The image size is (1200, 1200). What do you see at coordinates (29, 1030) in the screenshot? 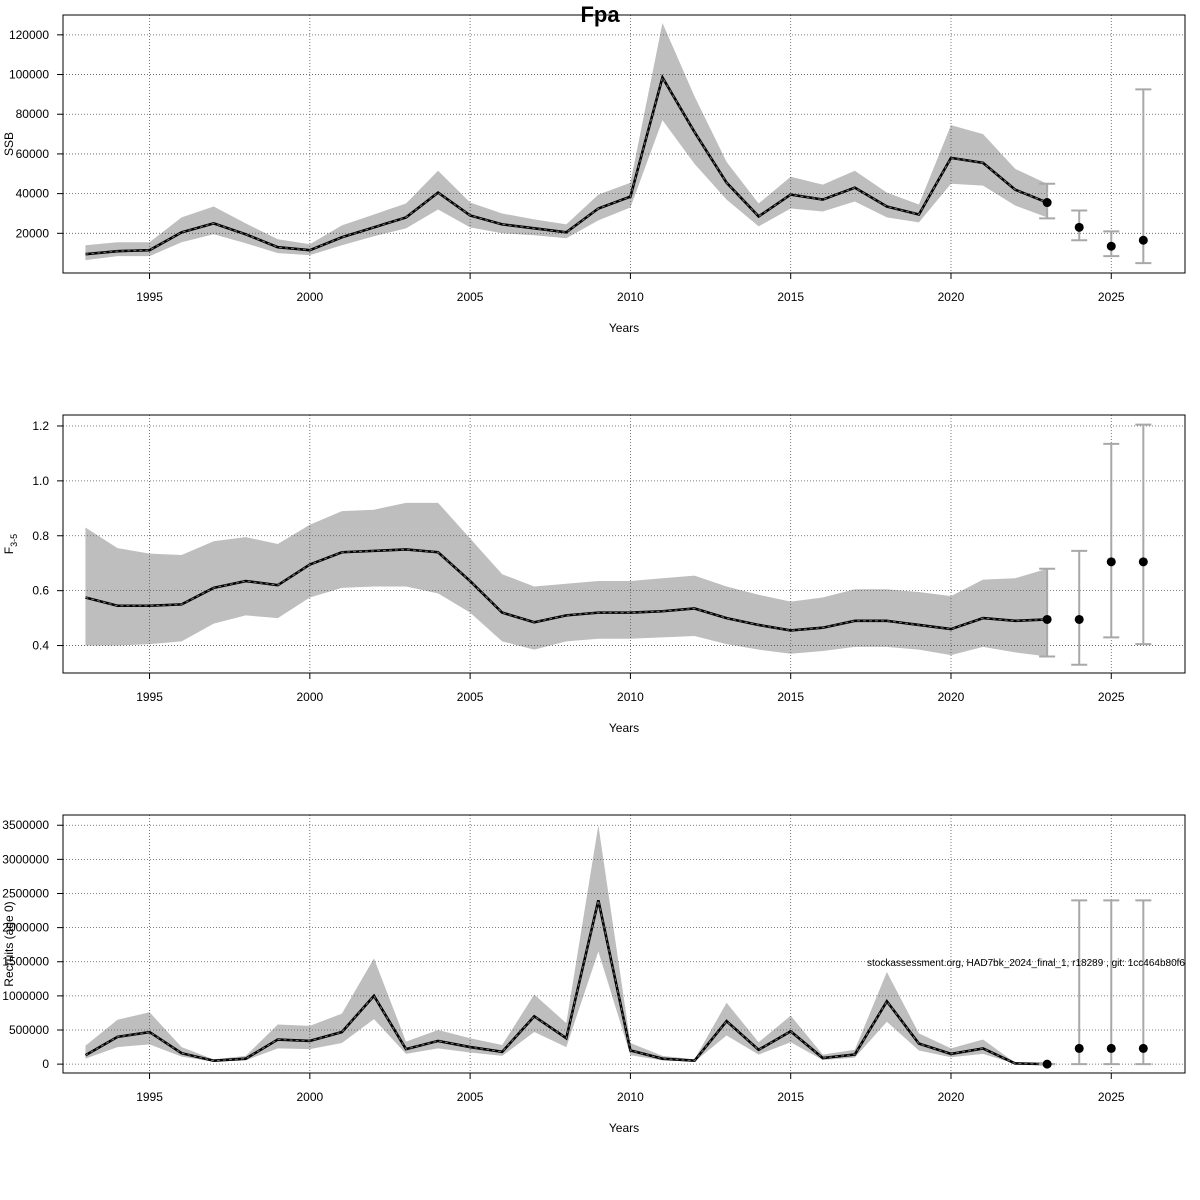
I see `y-tick-label: 500000` at bounding box center [29, 1030].